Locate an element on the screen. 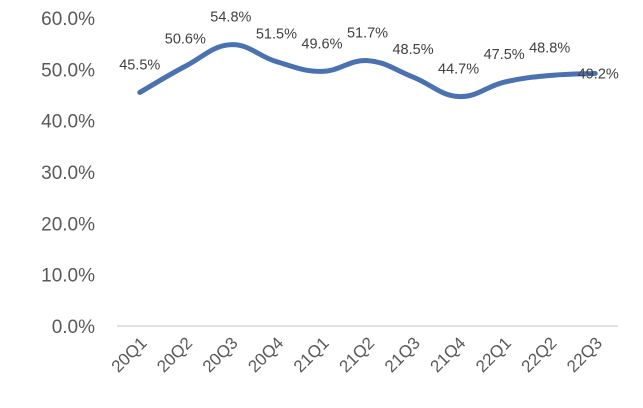  data-label: 49.2% is located at coordinates (598, 74).